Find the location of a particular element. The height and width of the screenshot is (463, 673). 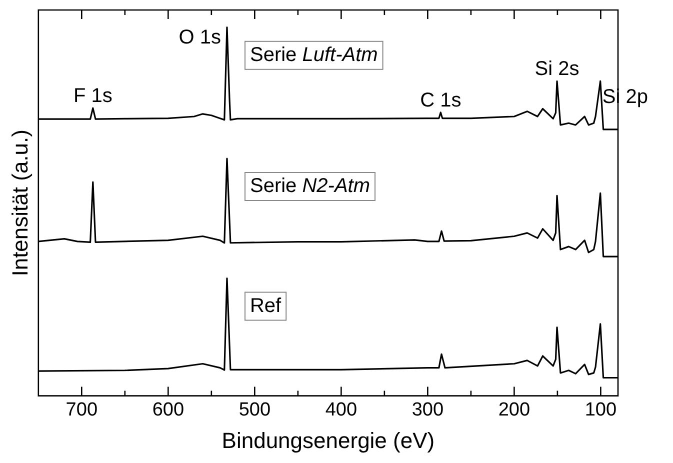

x-tick-label: 400 is located at coordinates (341, 409).